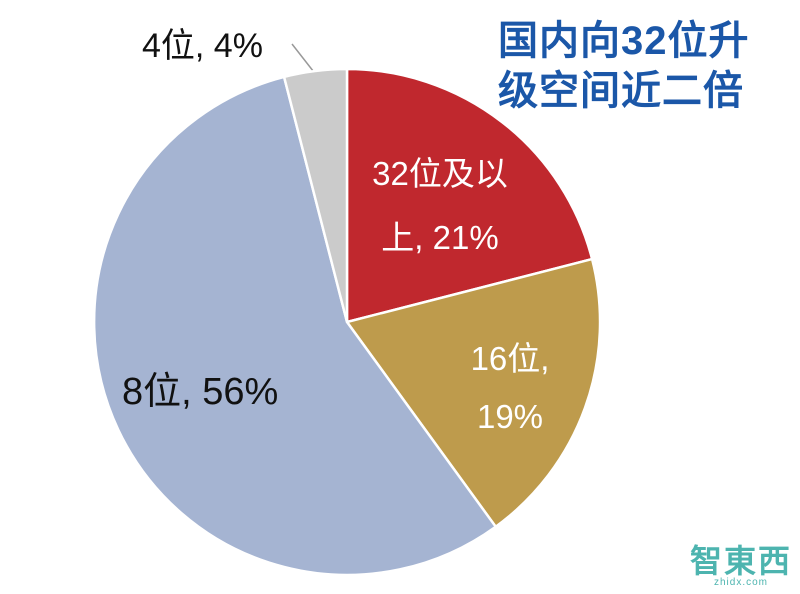  What do you see at coordinates (315, 195) in the screenshot?
I see `pie-slice-4bit` at bounding box center [315, 195].